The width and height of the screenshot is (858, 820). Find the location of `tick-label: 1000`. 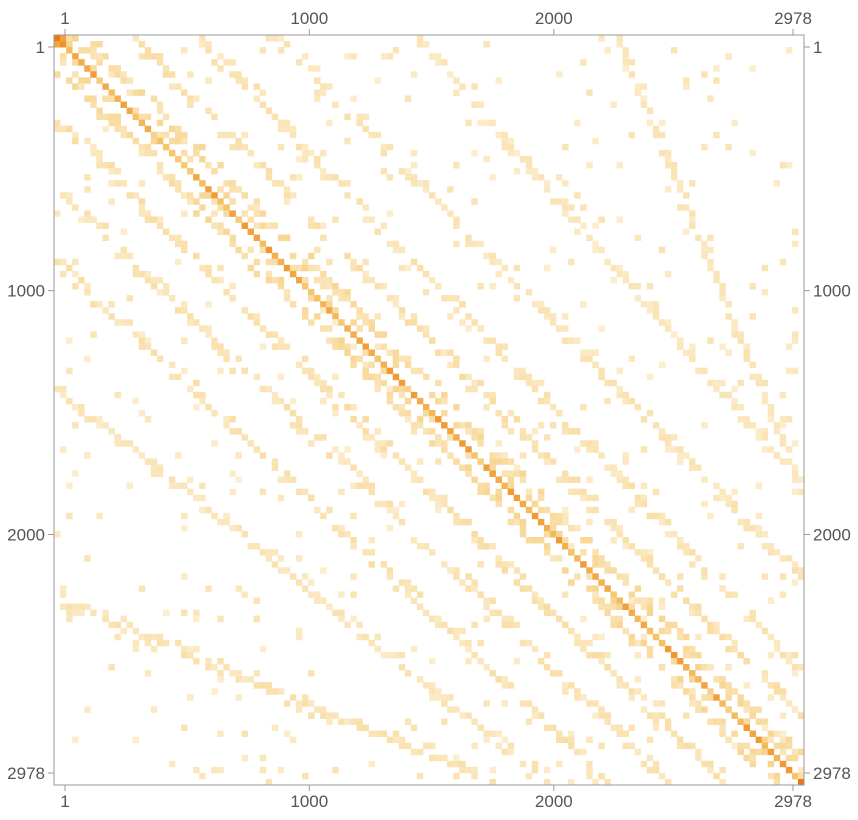

tick-label: 1000 is located at coordinates (309, 801).